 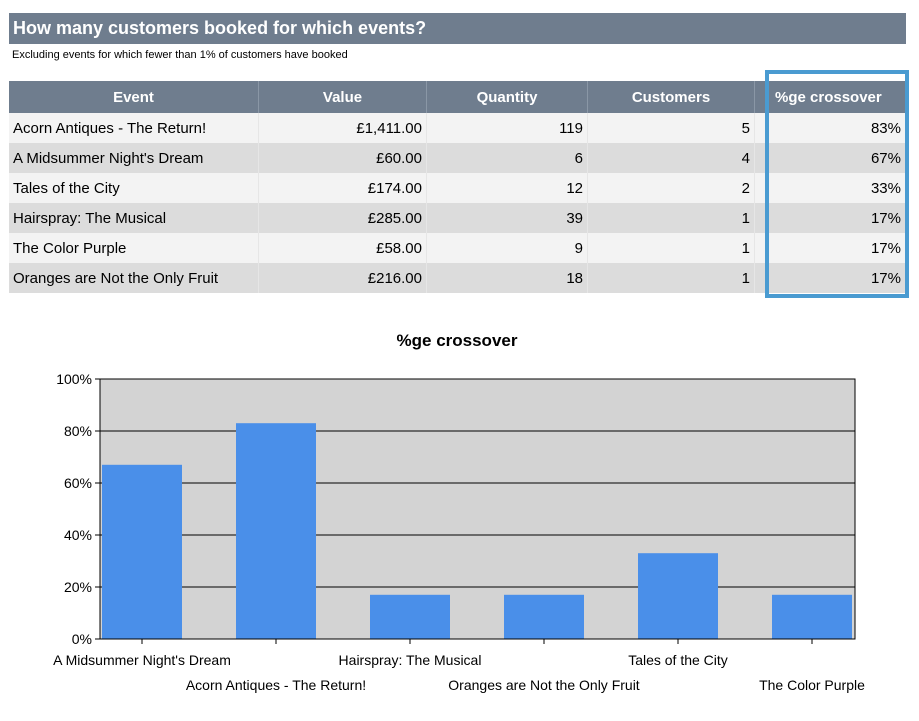 What do you see at coordinates (342, 188) in the screenshot?
I see `cell-value: £174.00` at bounding box center [342, 188].